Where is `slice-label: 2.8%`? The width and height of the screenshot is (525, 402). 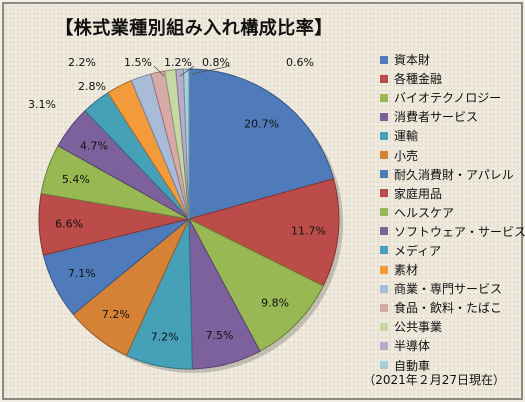
slice-label: 2.8% is located at coordinates (92, 86).